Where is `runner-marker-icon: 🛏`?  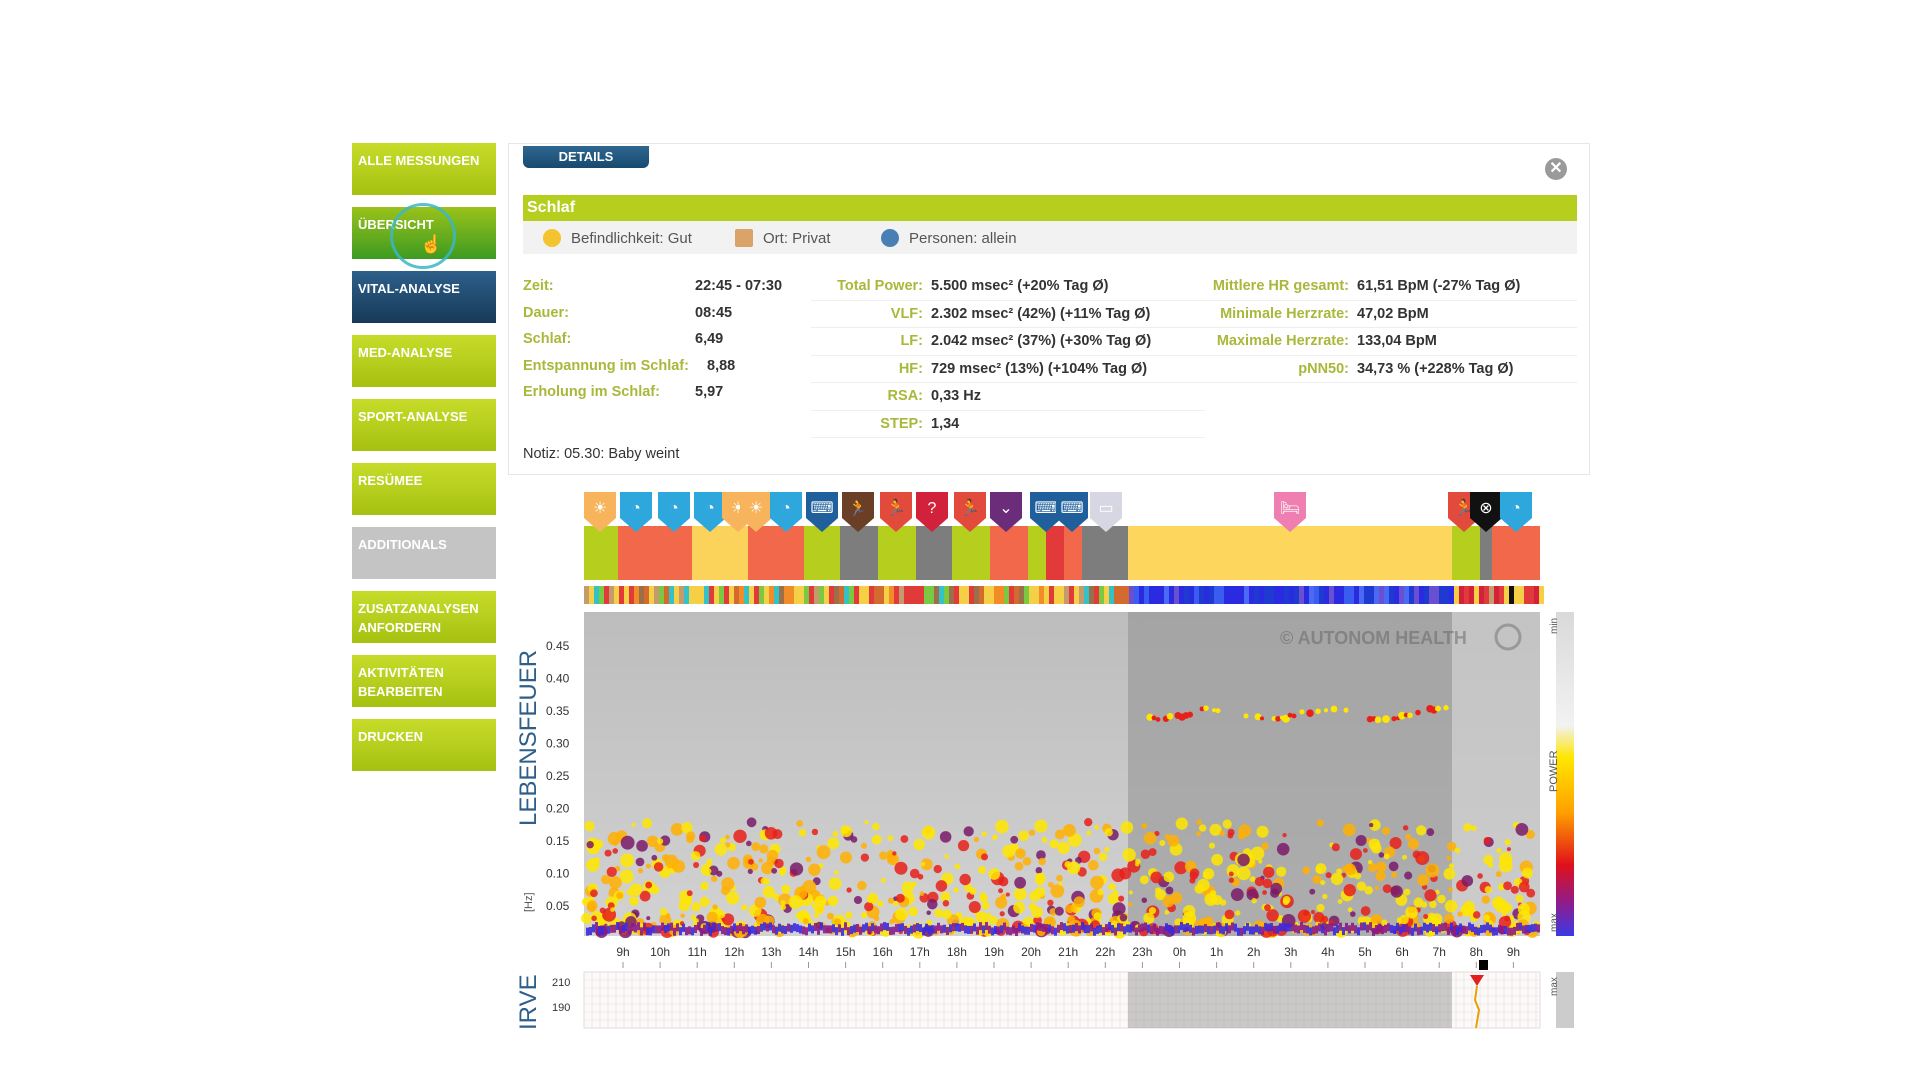 runner-marker-icon: 🛏 is located at coordinates (1290, 512).